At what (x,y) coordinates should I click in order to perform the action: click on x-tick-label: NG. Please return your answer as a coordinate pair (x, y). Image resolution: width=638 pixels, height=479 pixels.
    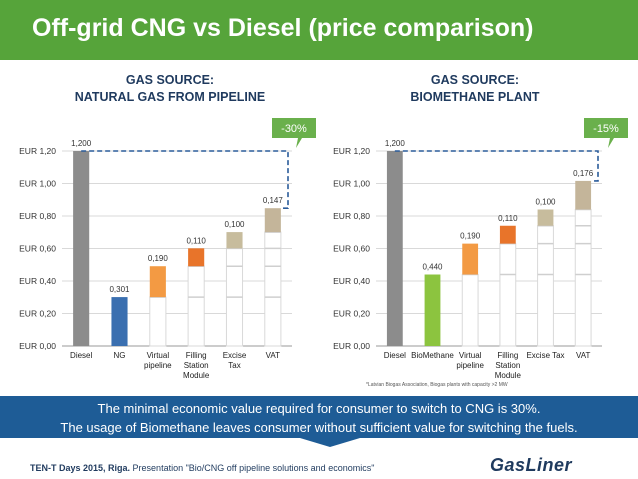
    Looking at the image, I should click on (120, 355).